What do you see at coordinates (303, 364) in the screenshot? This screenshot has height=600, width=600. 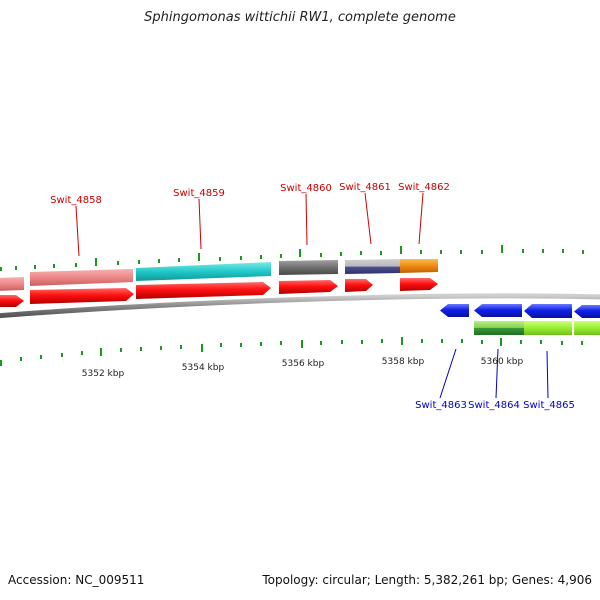 I see `scale-label: 5356 kbp` at bounding box center [303, 364].